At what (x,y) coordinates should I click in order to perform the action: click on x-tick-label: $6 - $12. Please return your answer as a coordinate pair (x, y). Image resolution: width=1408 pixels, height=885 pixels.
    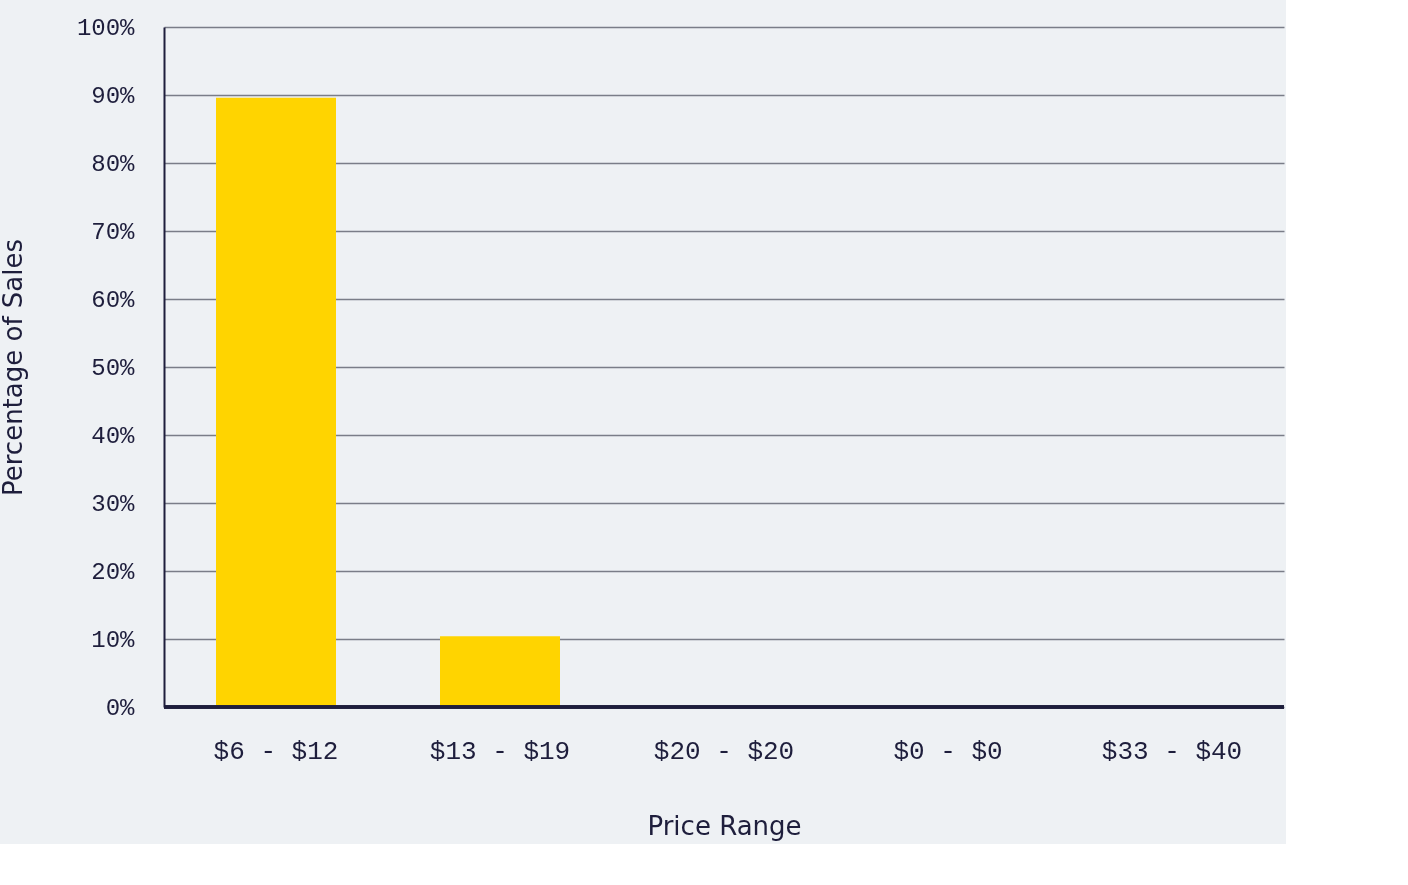
    Looking at the image, I should click on (276, 751).